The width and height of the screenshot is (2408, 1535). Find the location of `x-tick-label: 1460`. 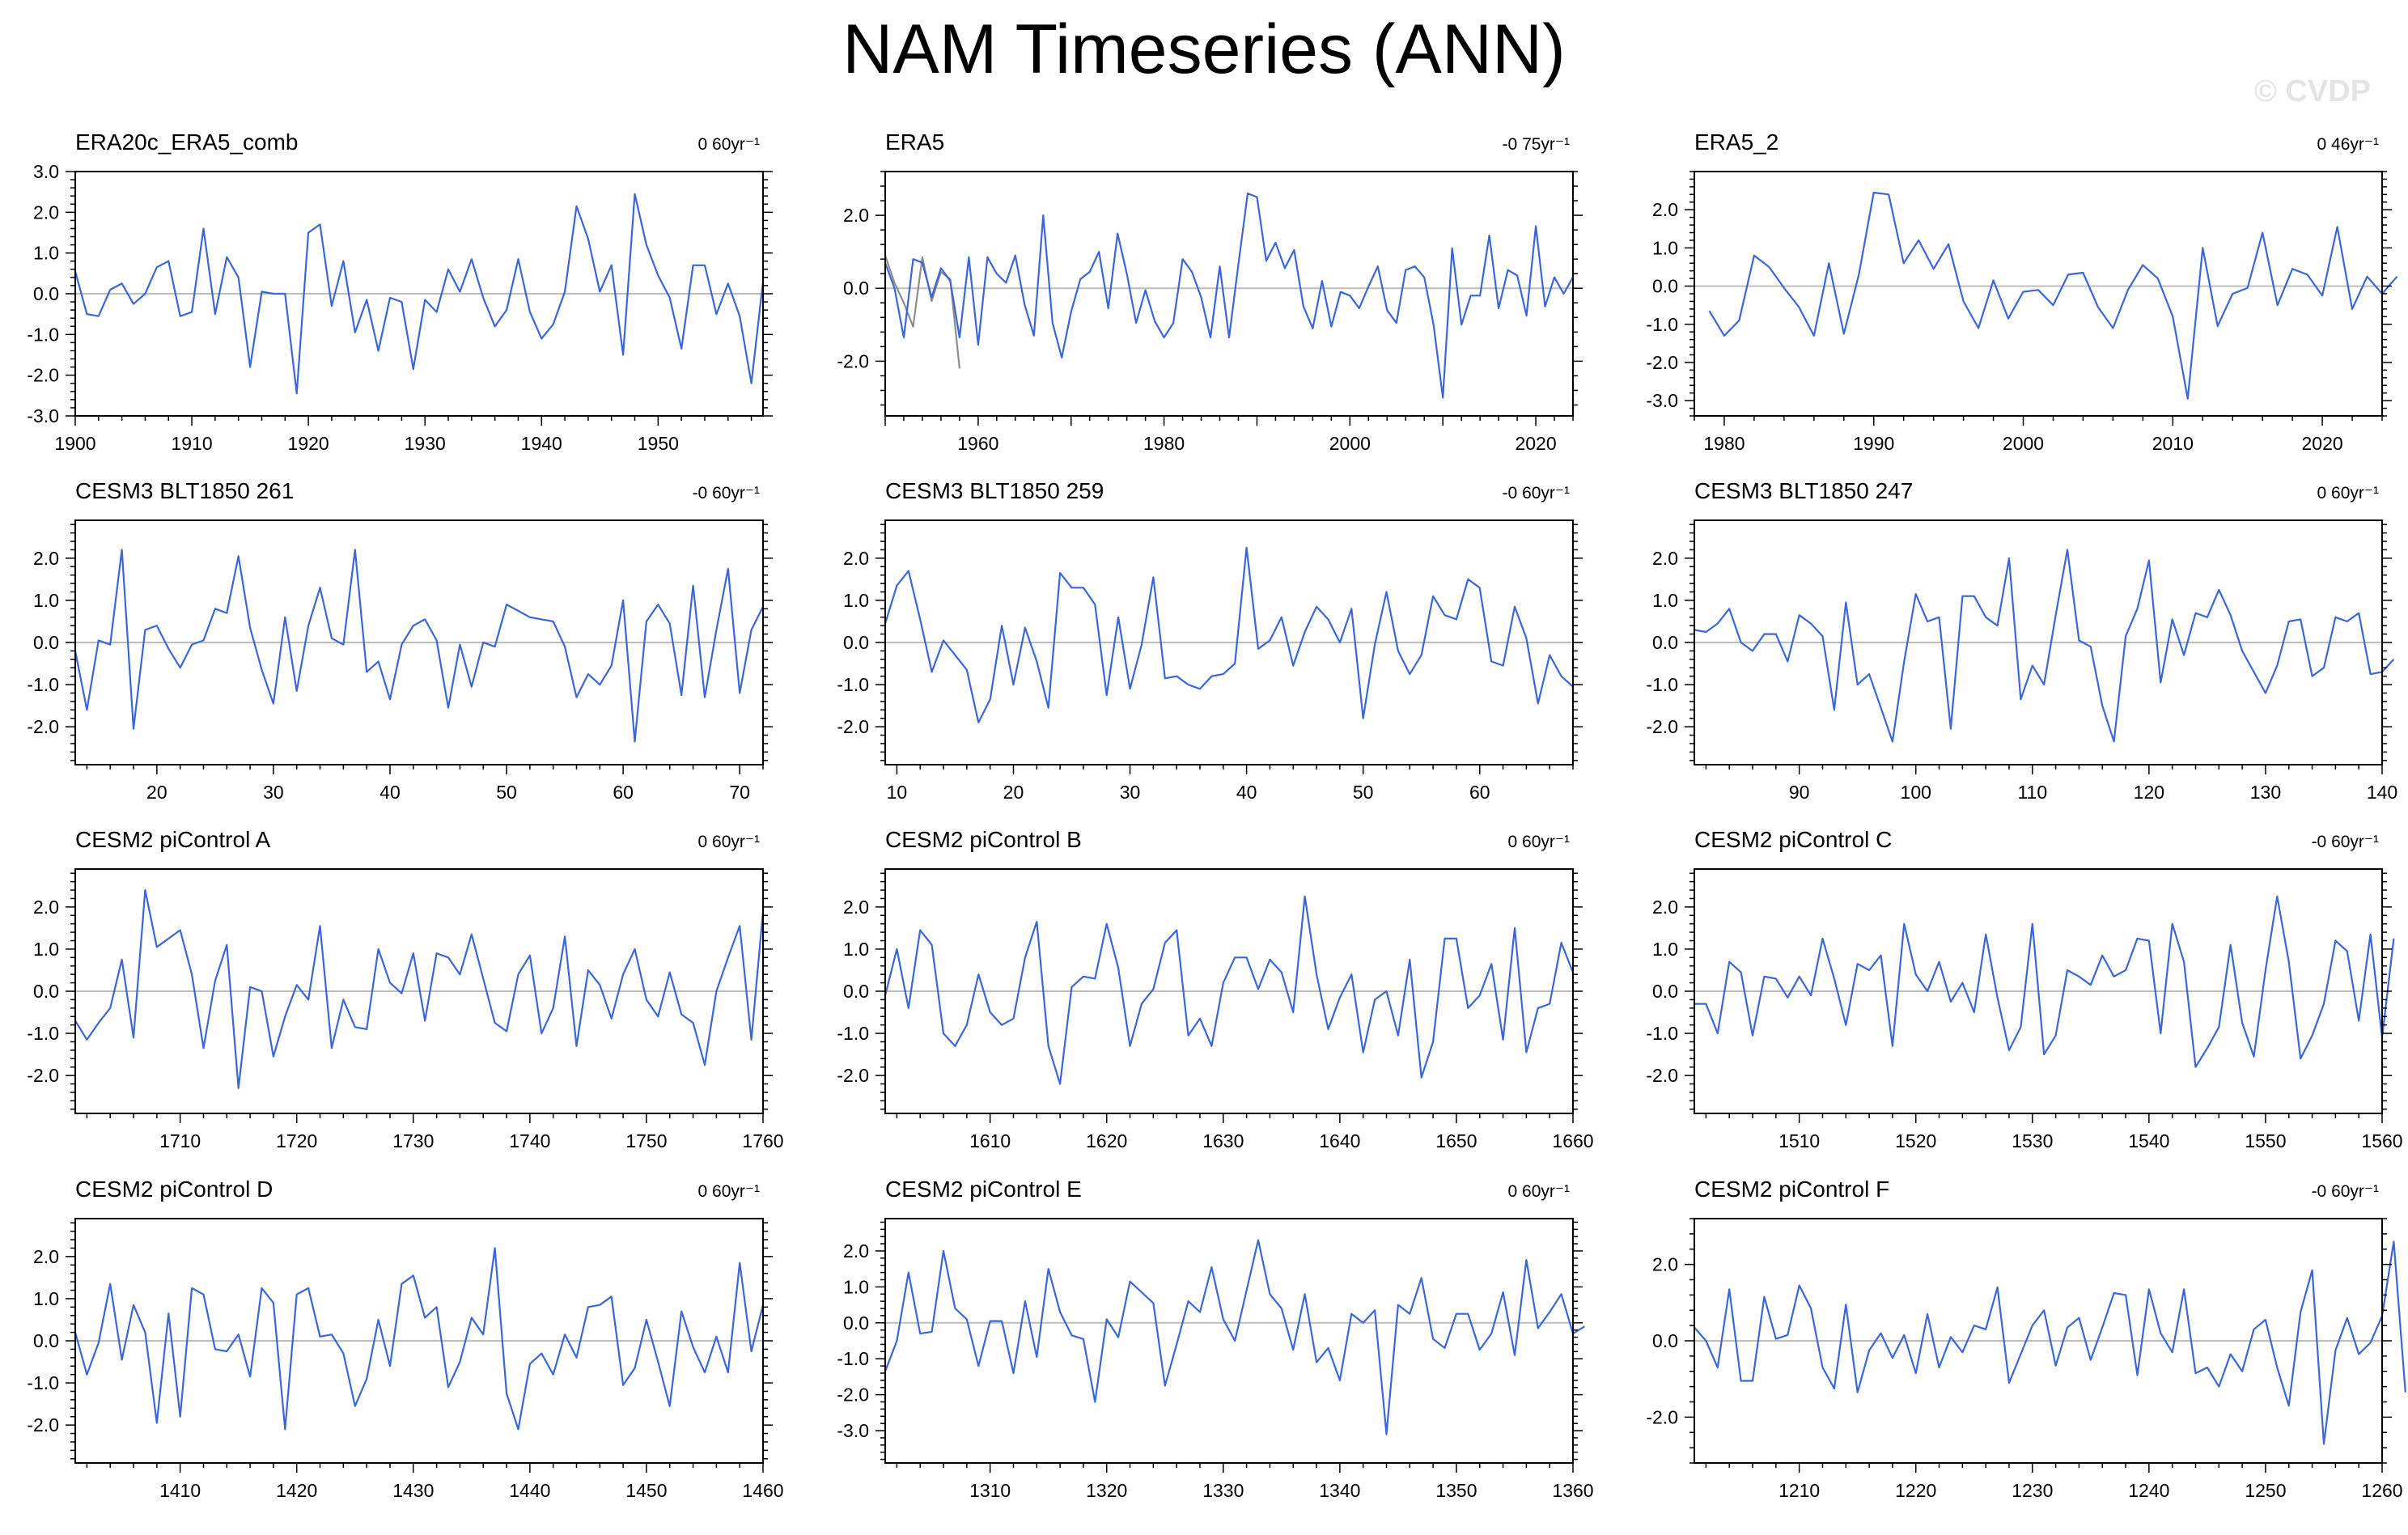

x-tick-label: 1460 is located at coordinates (762, 1490).